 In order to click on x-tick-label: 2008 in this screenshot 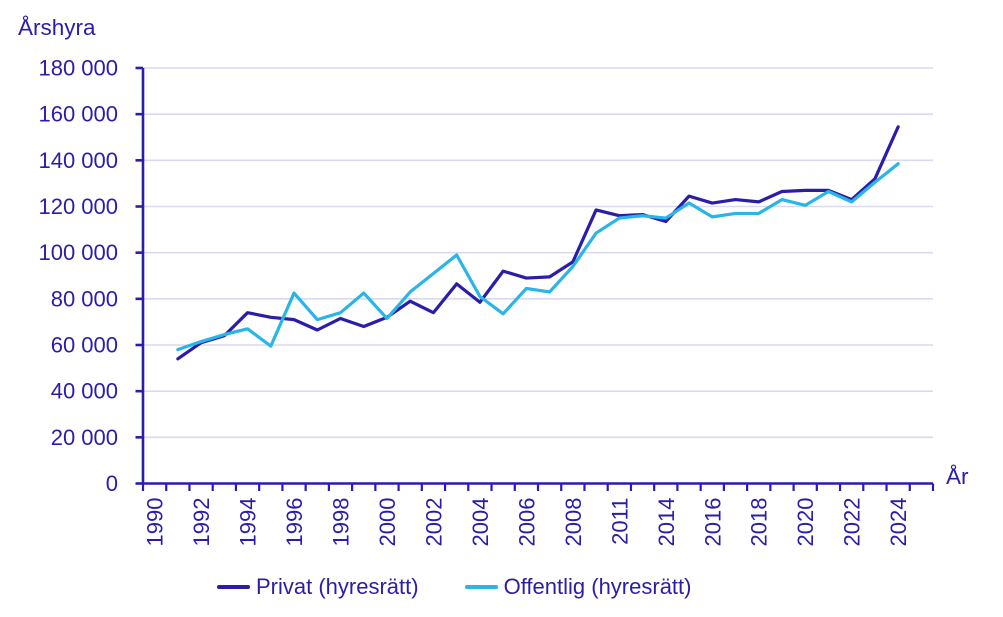, I will do `click(573, 522)`.